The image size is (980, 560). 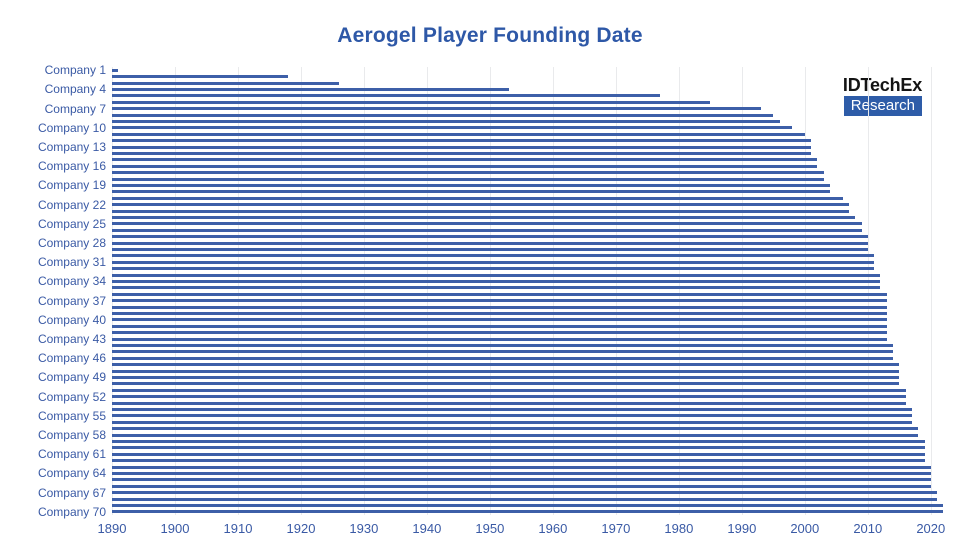 What do you see at coordinates (71, 223) in the screenshot?
I see `y-axis-label: Company 25` at bounding box center [71, 223].